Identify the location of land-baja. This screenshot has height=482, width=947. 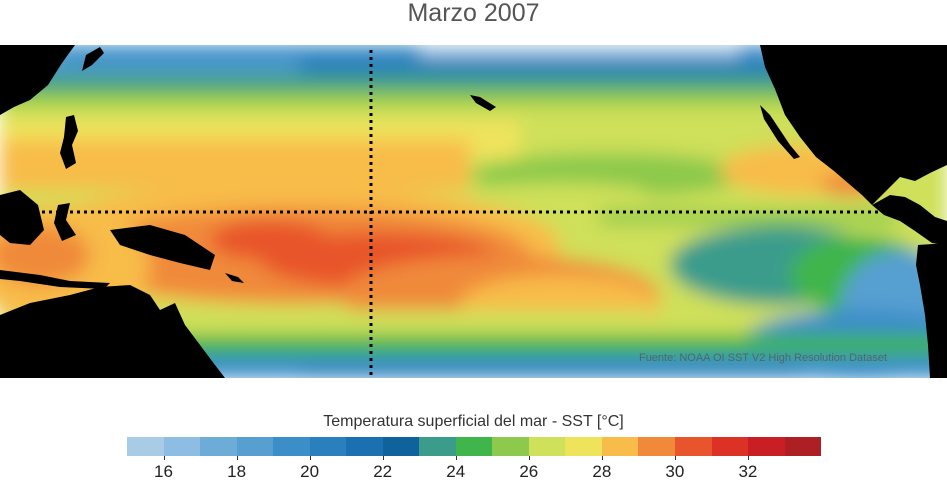
(780, 132).